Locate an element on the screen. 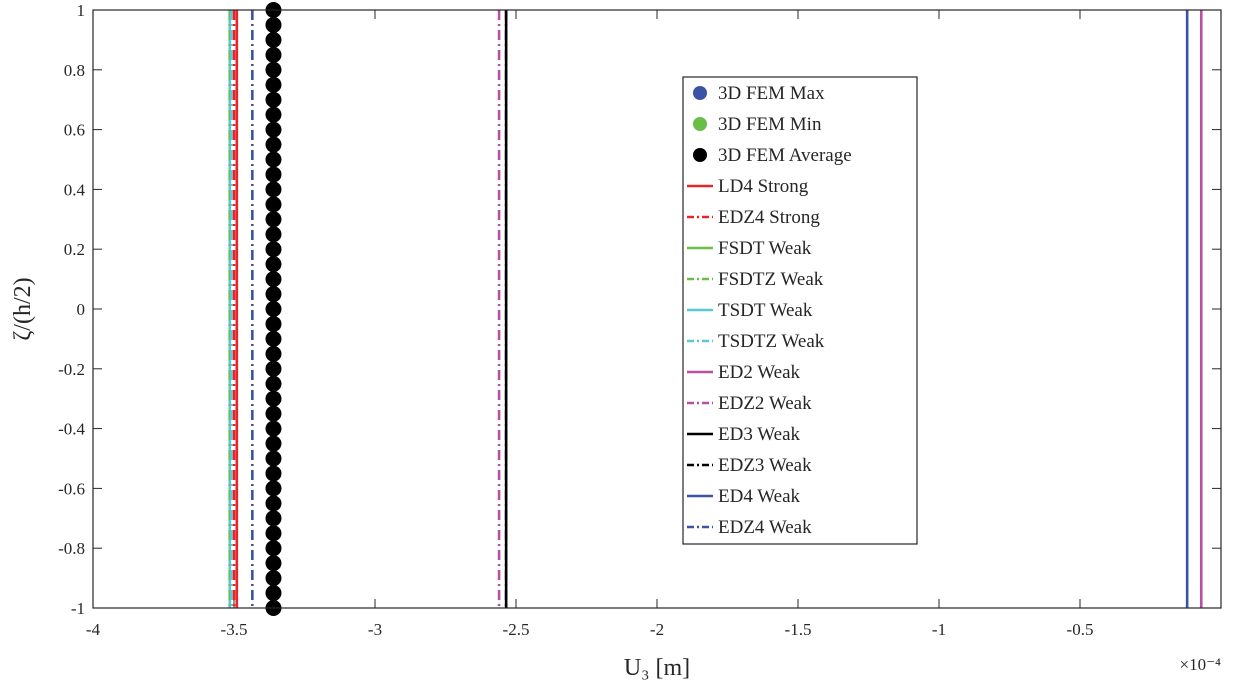 The height and width of the screenshot is (689, 1234). y-tick-label: -0.2 is located at coordinates (71, 369).